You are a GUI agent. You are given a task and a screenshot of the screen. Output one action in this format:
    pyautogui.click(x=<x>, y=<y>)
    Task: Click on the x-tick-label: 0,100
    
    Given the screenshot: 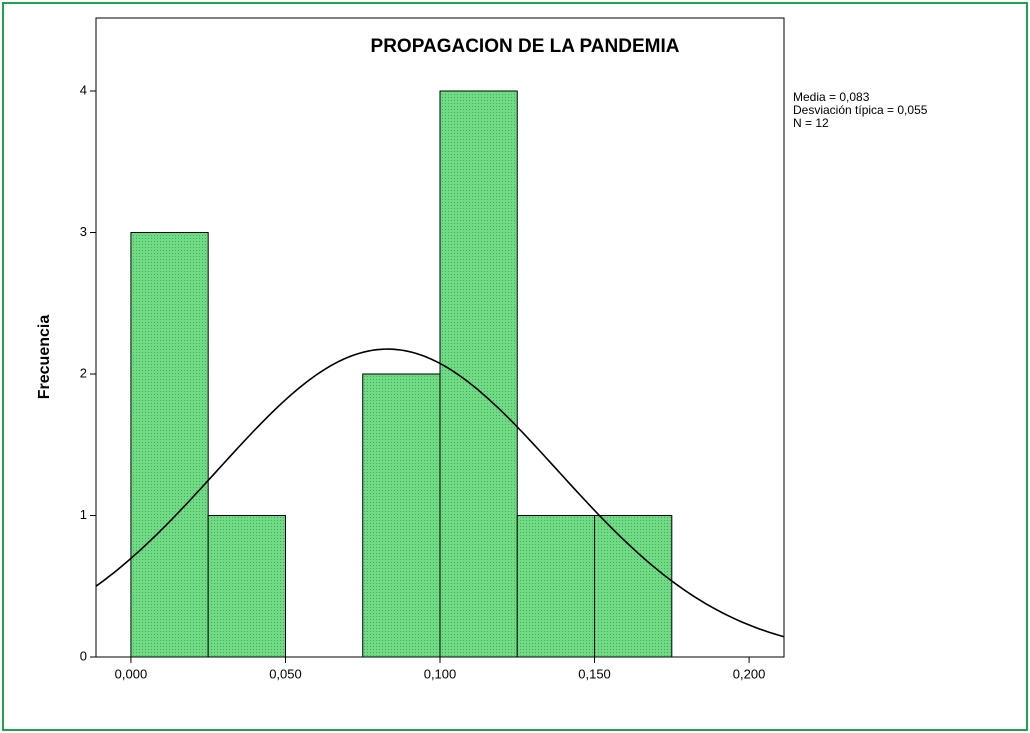 What is the action you would take?
    pyautogui.click(x=440, y=673)
    